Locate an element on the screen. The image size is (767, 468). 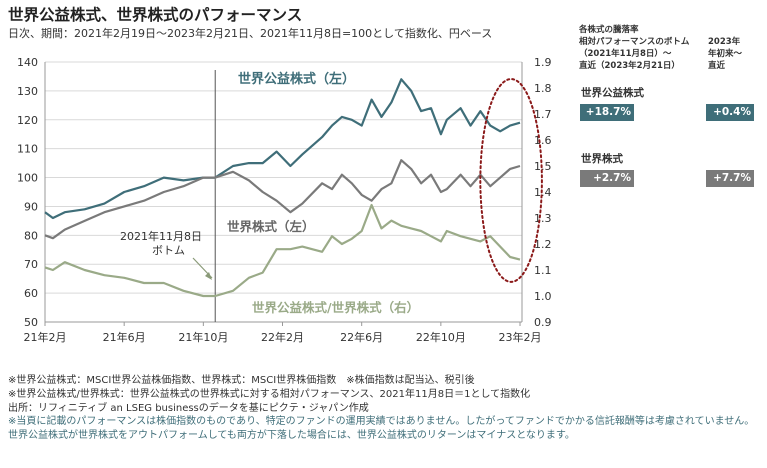
utilities-series-label: 世界公益株式（左） is located at coordinates (296, 79).